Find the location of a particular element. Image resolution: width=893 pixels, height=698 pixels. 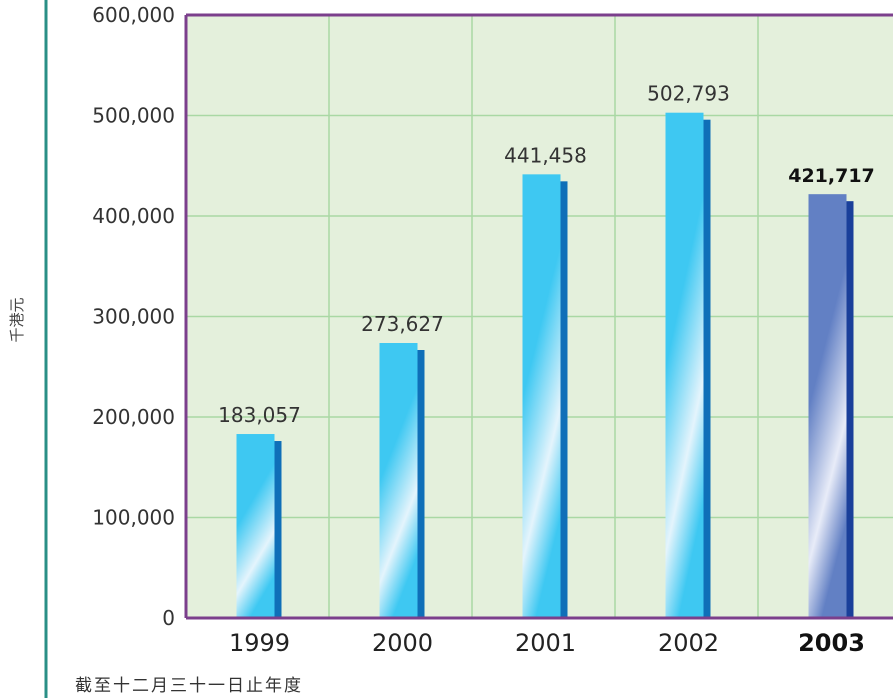

y-tick-label: 400,000 is located at coordinates (133, 216).